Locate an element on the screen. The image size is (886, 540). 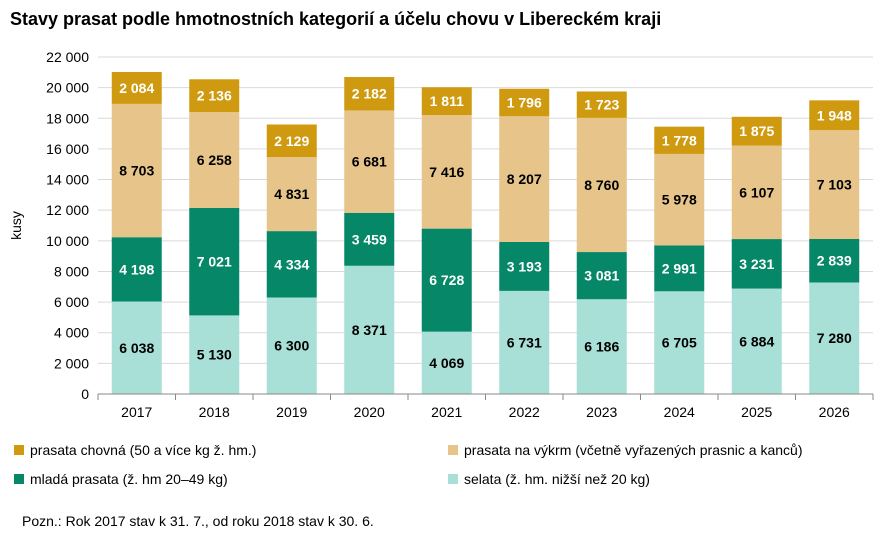
y-tick-label: 4 000 is located at coordinates (71, 333).